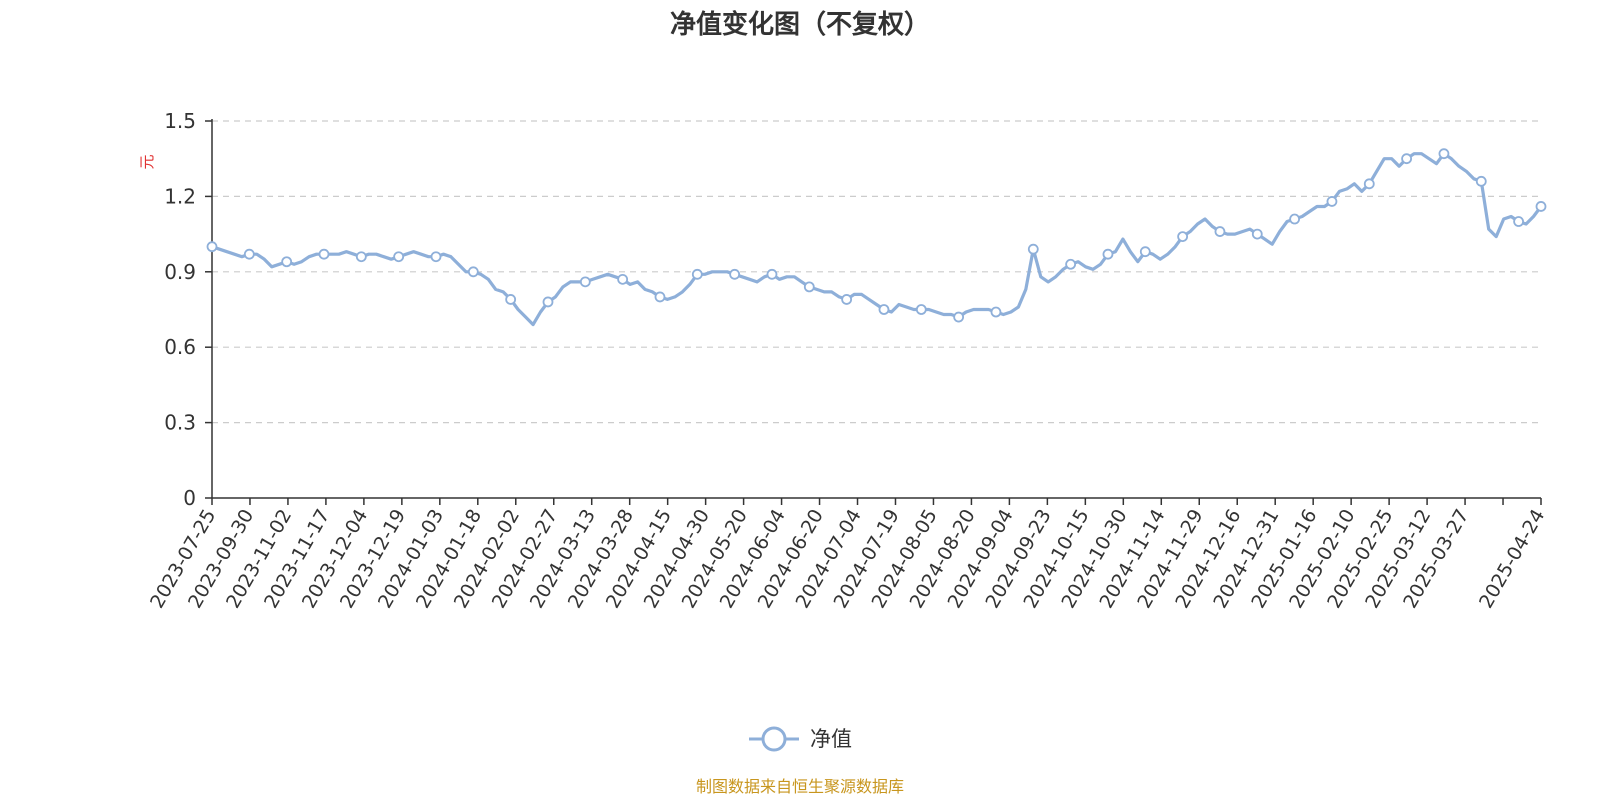 Image resolution: width=1600 pixels, height=800 pixels. Describe the element at coordinates (800, 24) in the screenshot. I see `chart-title: 净值变化图（不复权）` at that location.